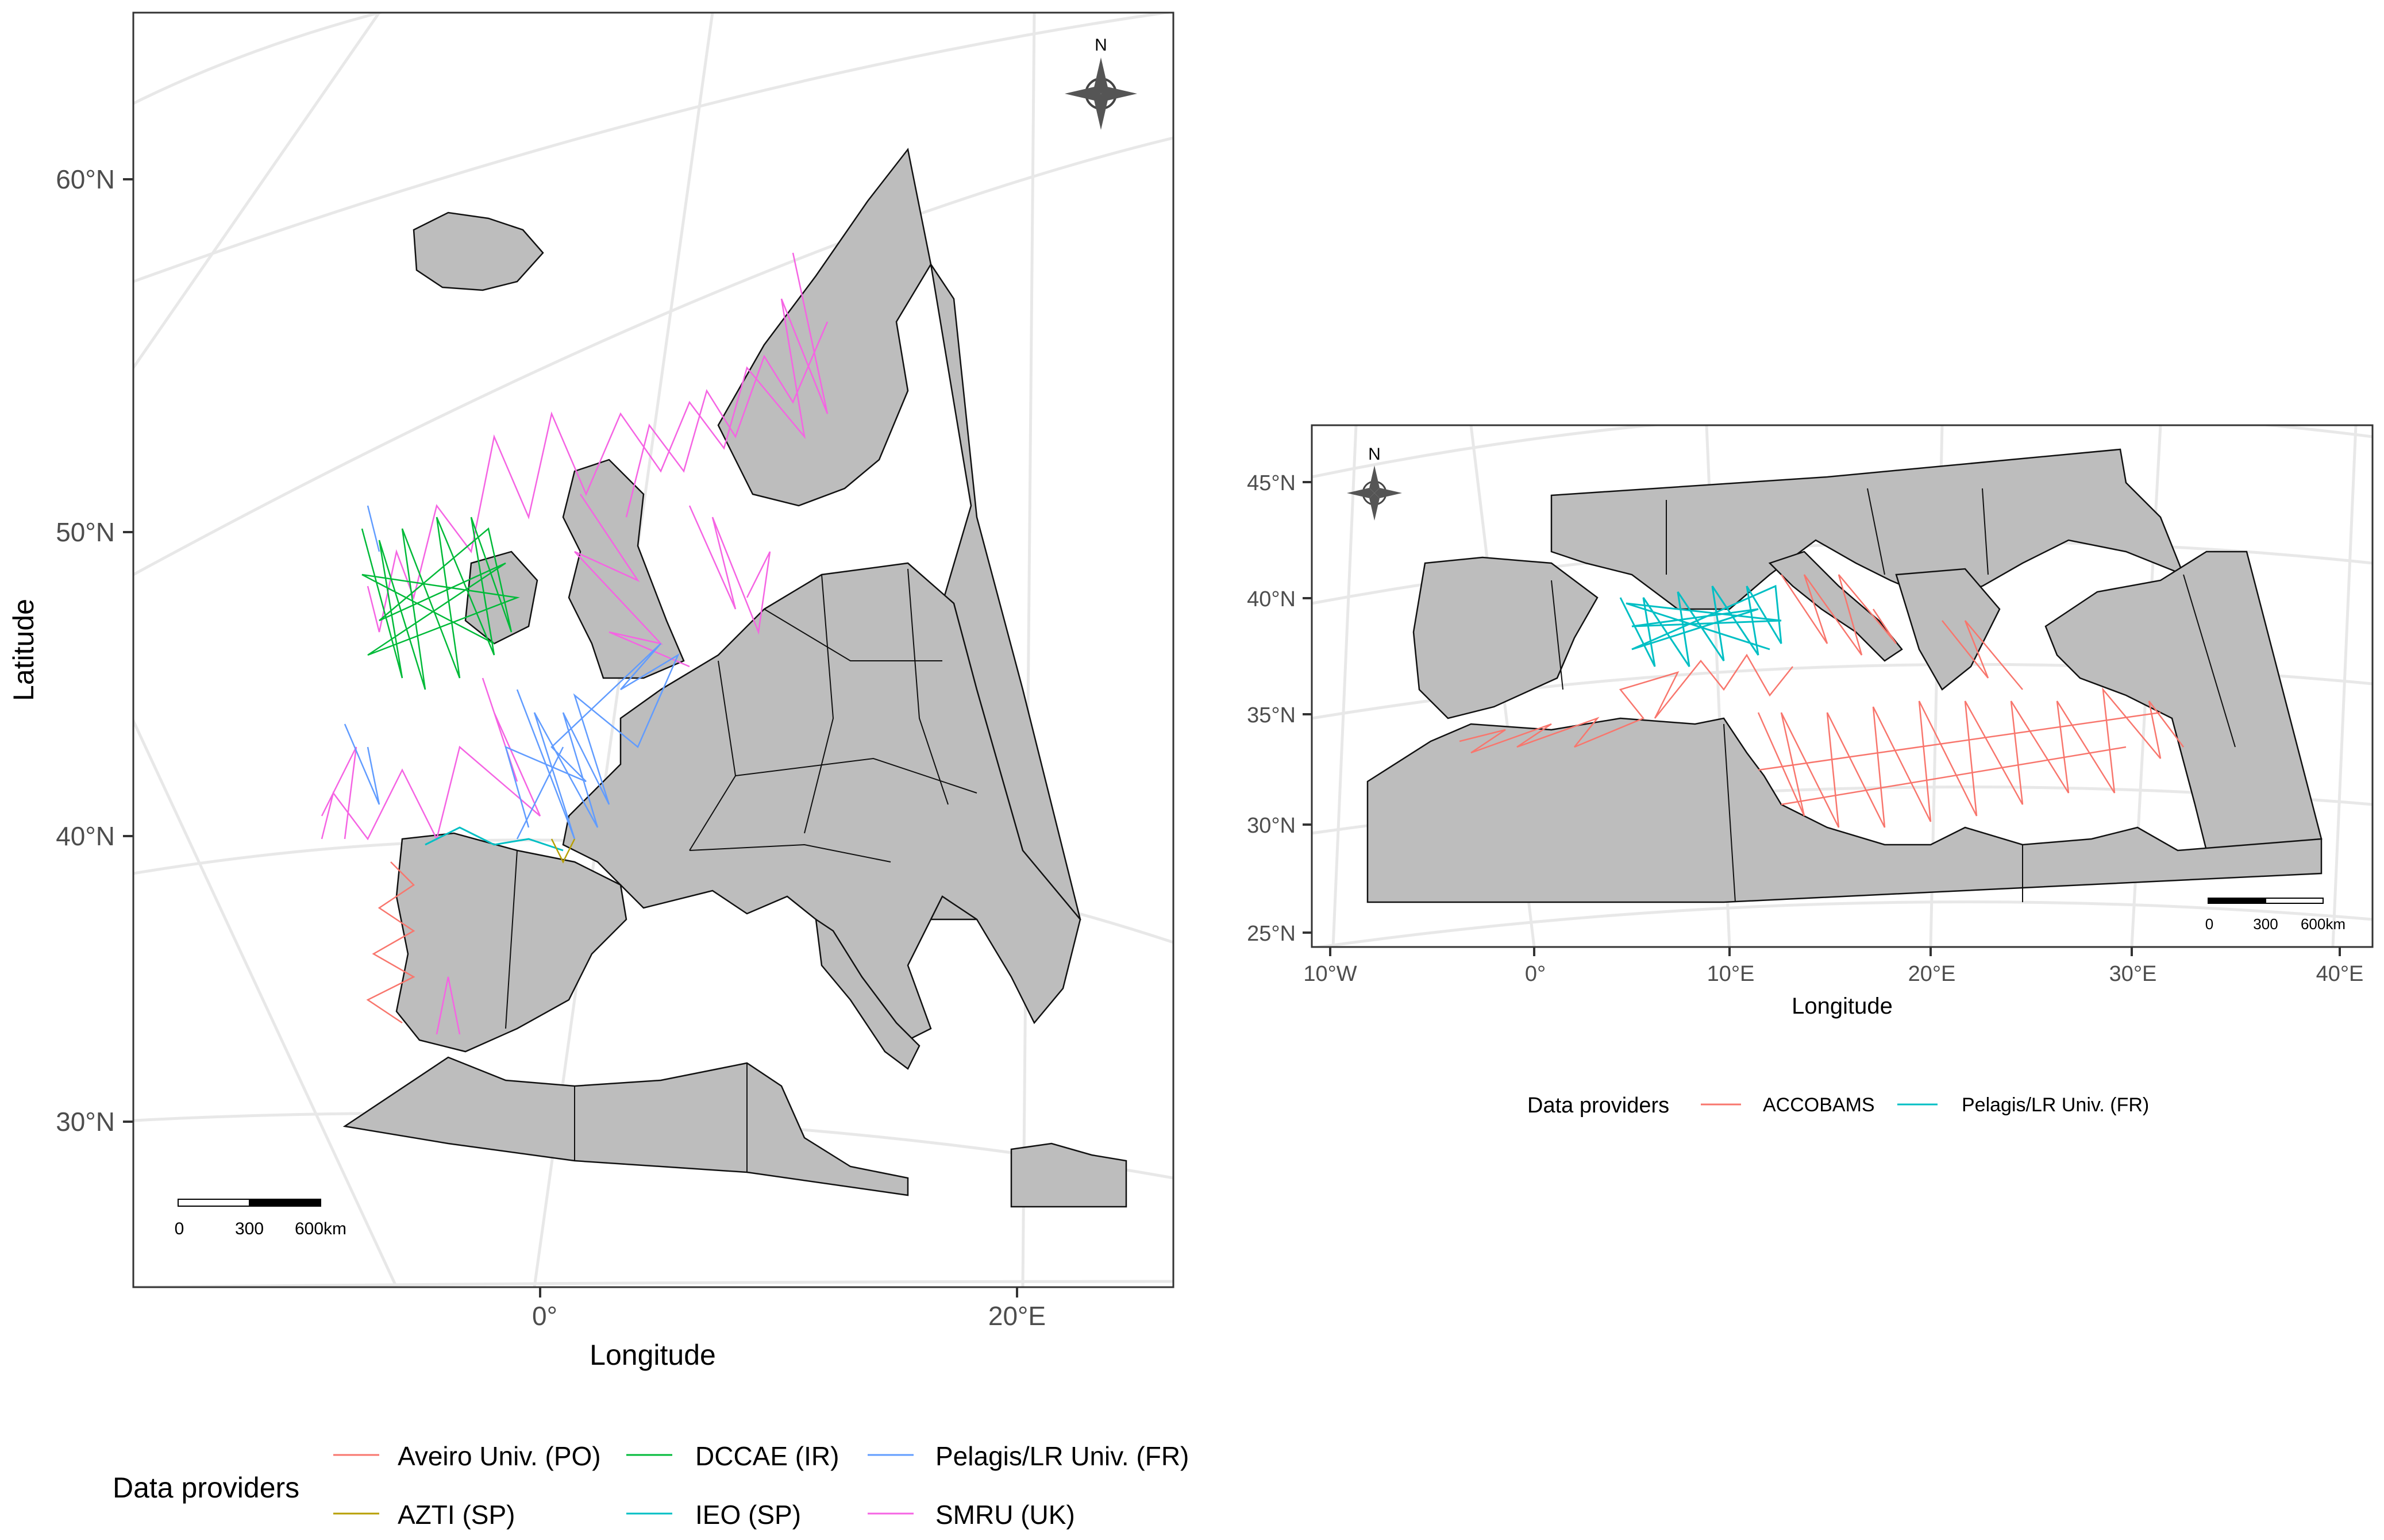 This screenshot has height=1540, width=2384. Describe the element at coordinates (1835, 951) in the screenshot. I see `right-x-ticks` at that location.